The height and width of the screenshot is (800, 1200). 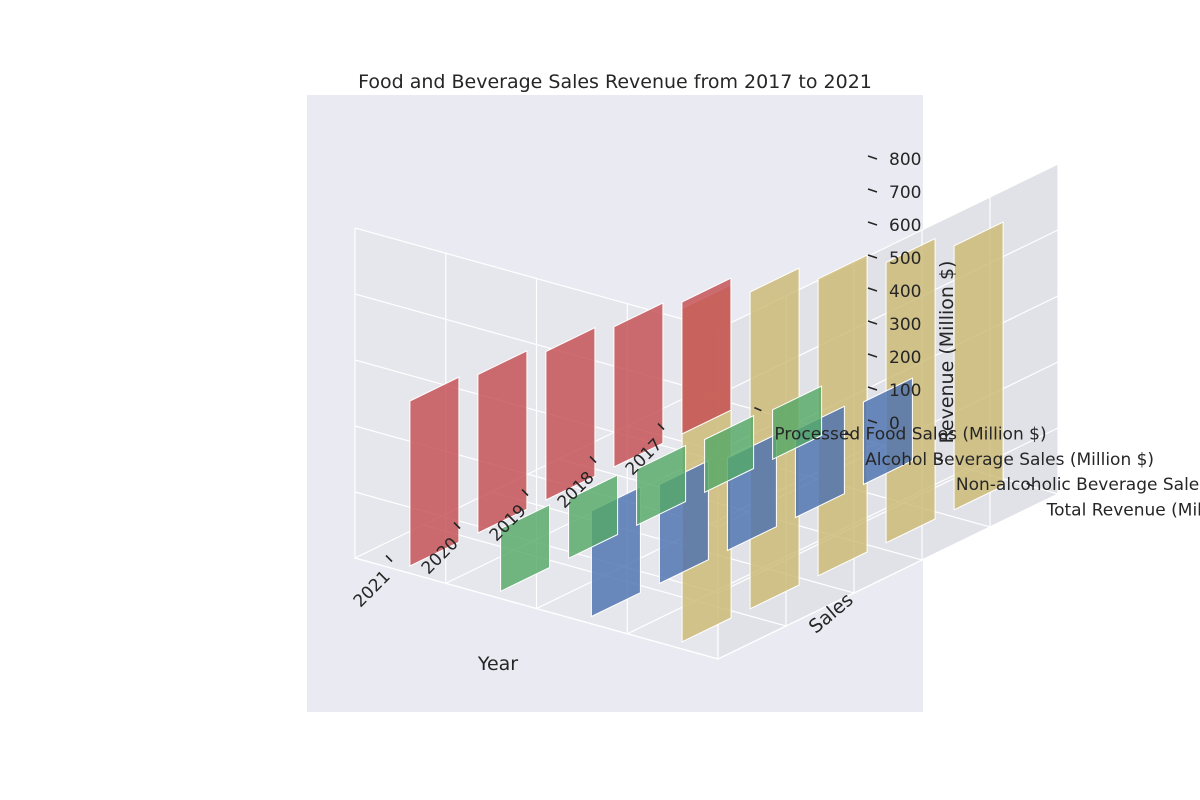 I want to click on z-tick-label: 0, so click(x=894, y=424).